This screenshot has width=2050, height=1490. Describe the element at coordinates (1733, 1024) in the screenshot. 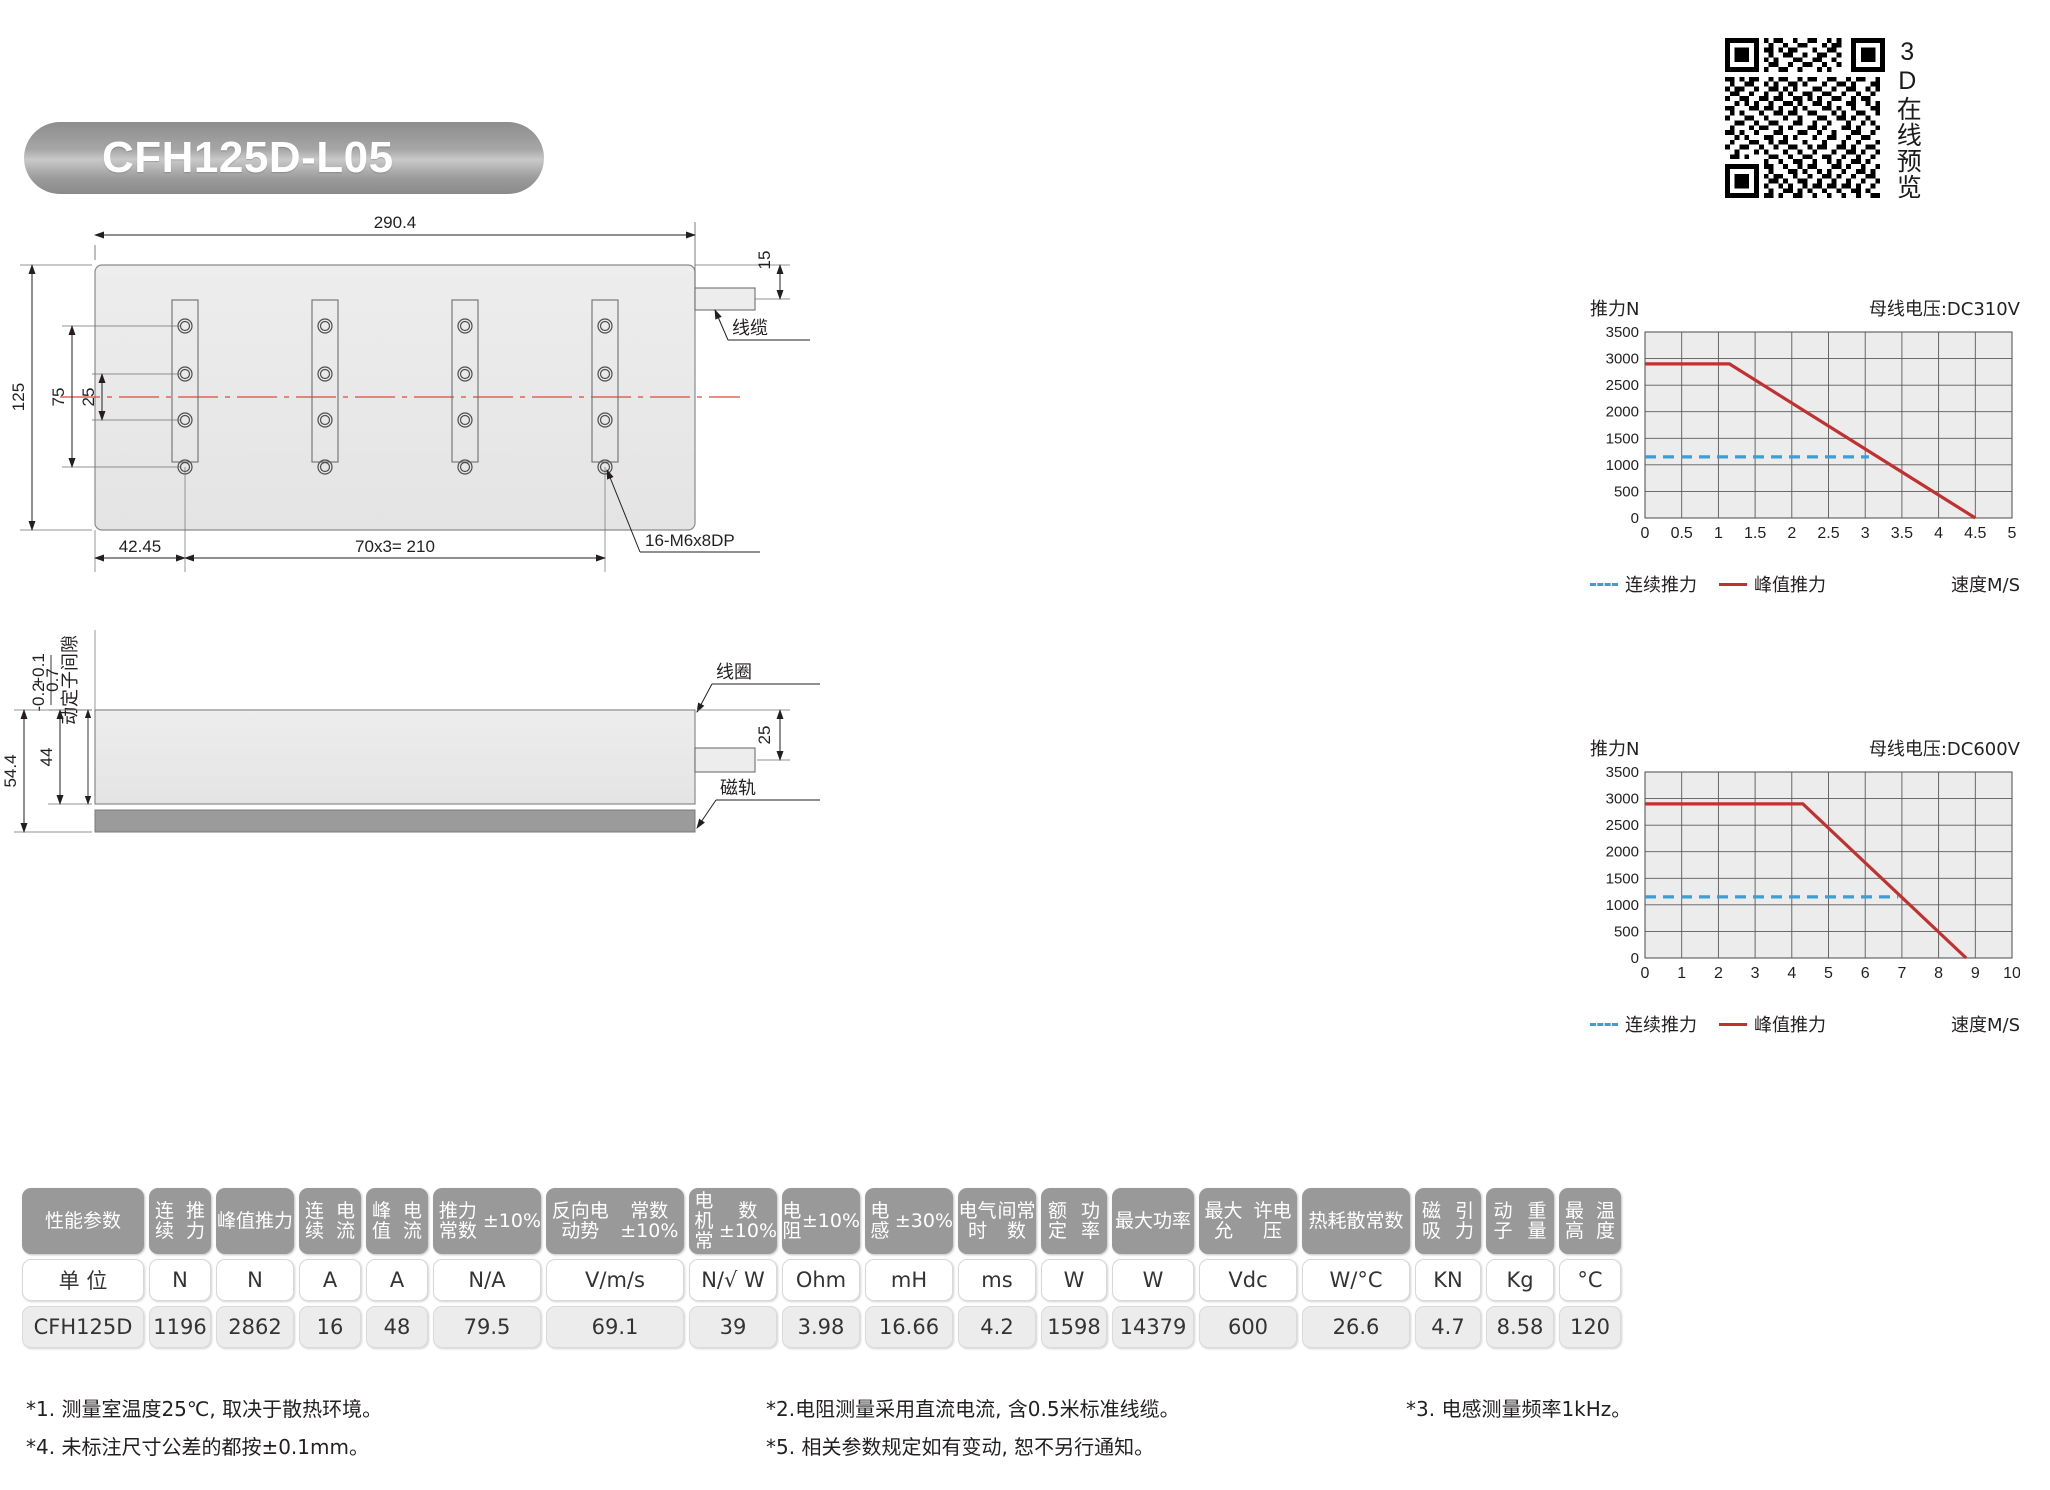

I see `solid-line-icon` at that location.